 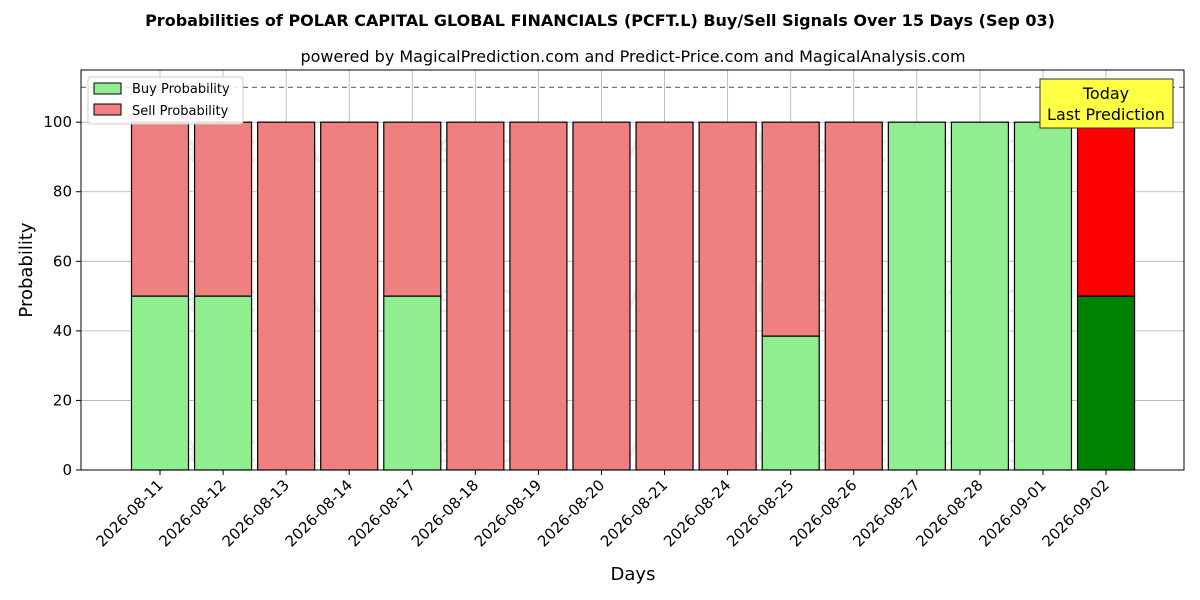 What do you see at coordinates (1106, 114) in the screenshot?
I see `today-annotation-line2: Last Prediction` at bounding box center [1106, 114].